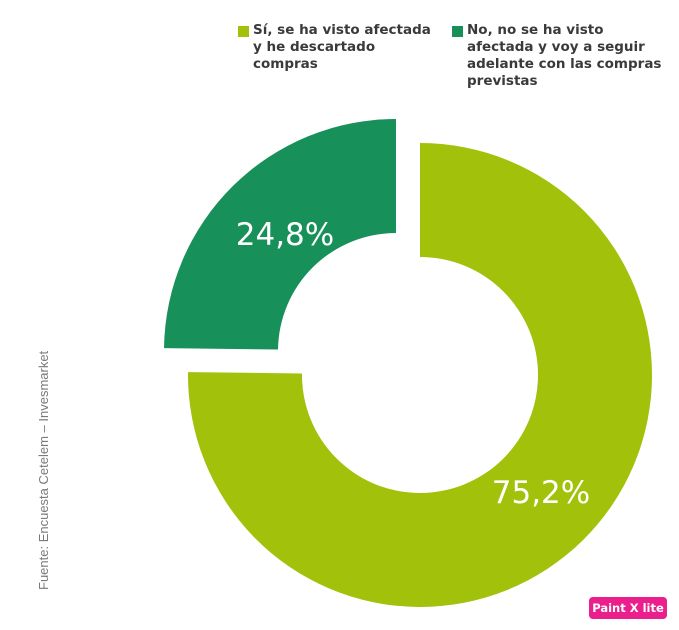 The image size is (679, 630). Describe the element at coordinates (243, 31) in the screenshot. I see `legend-swatch-si` at that location.